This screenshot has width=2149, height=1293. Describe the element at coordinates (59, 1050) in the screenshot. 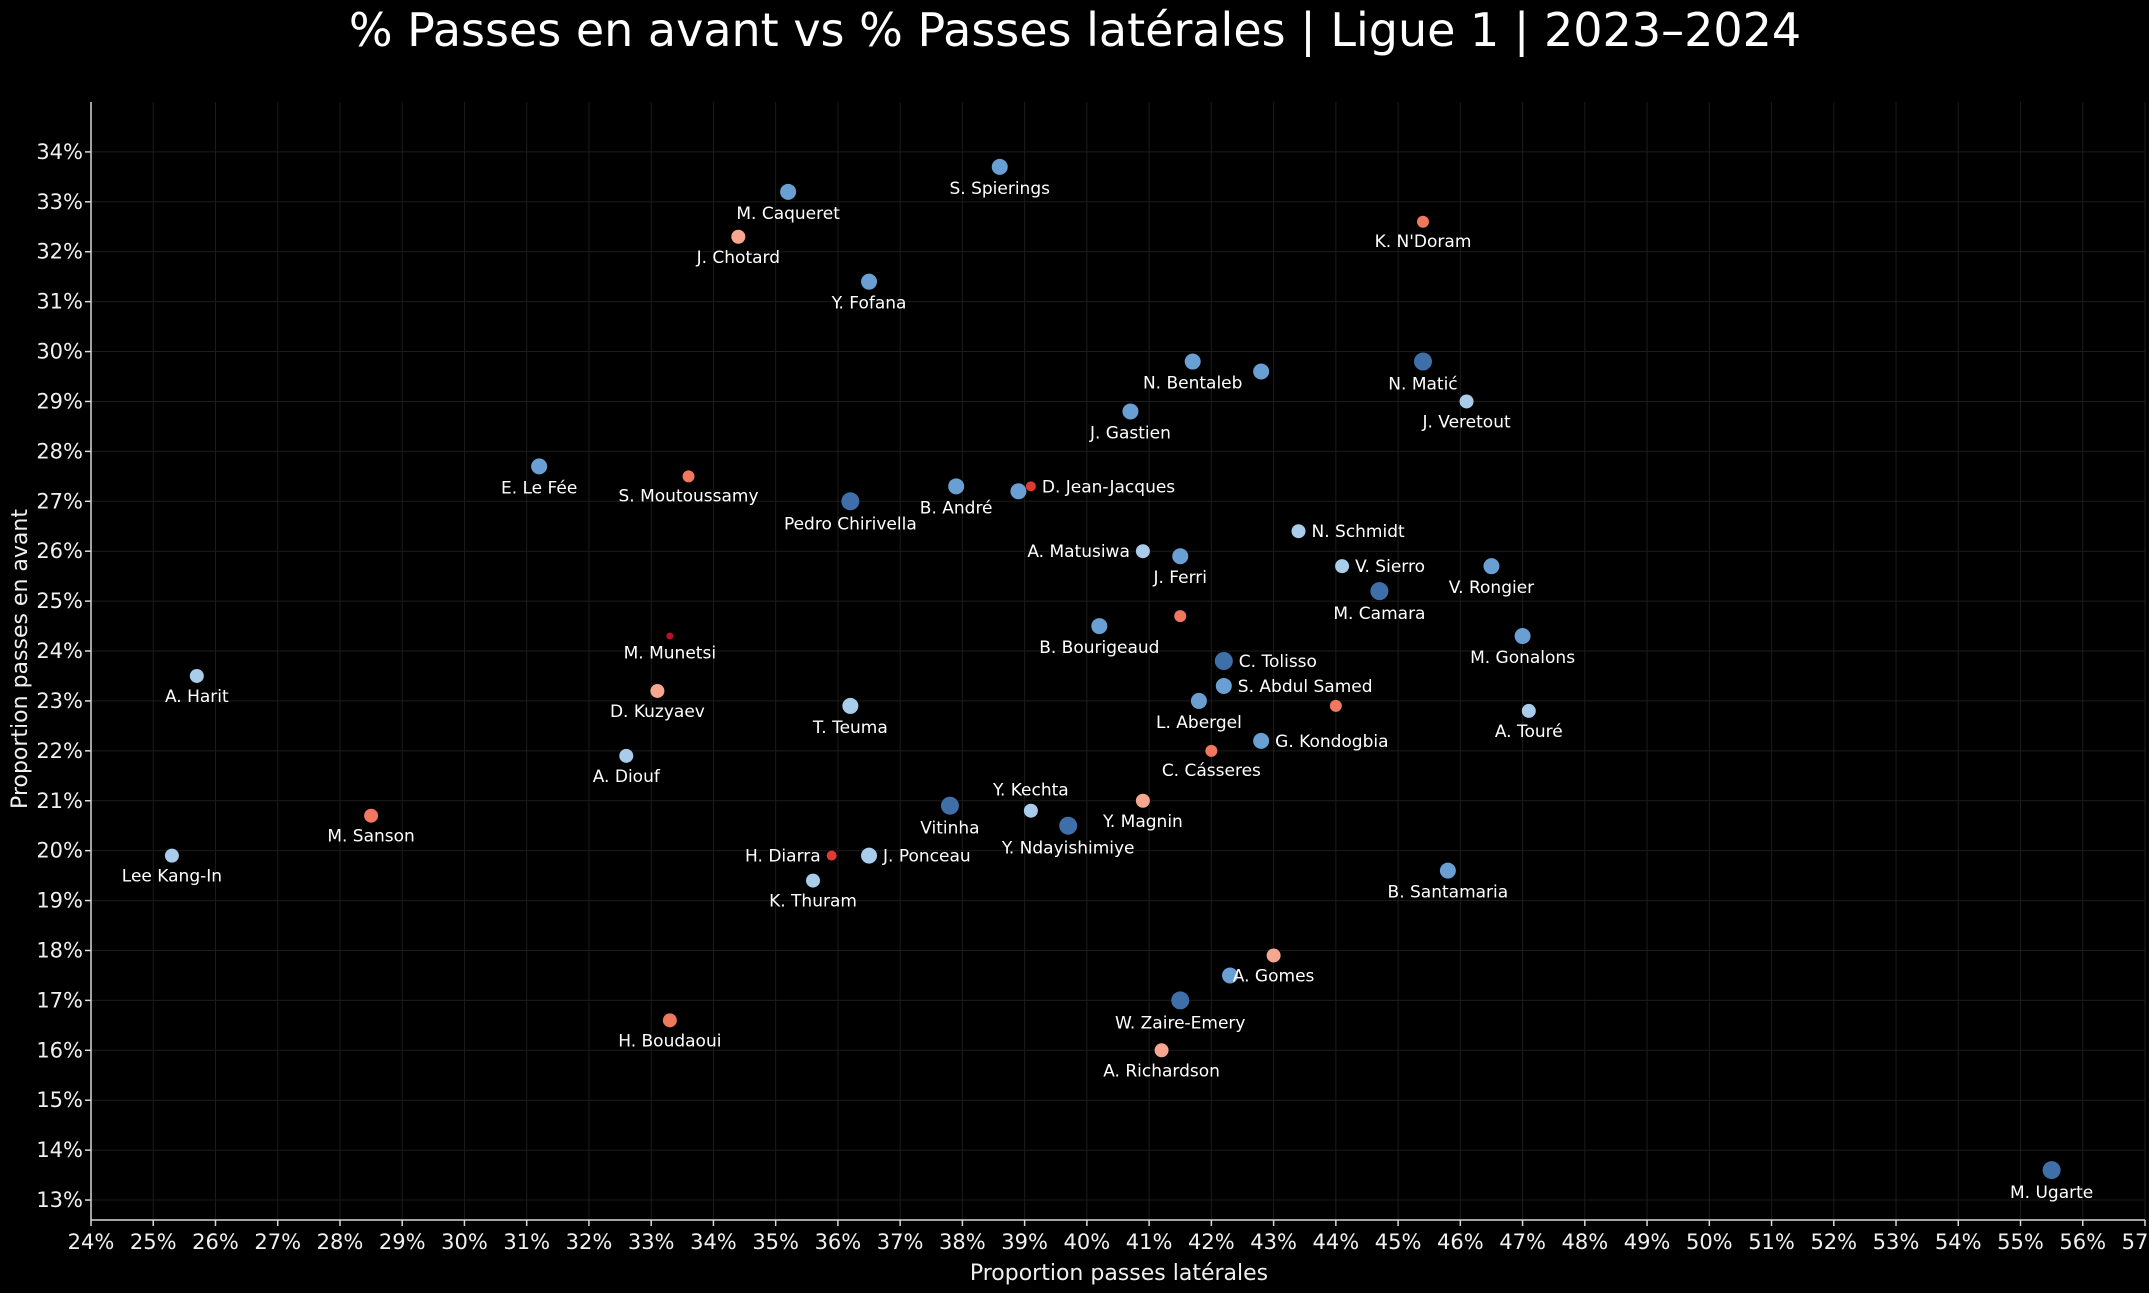

I see `y-tick-label: 16%` at that location.